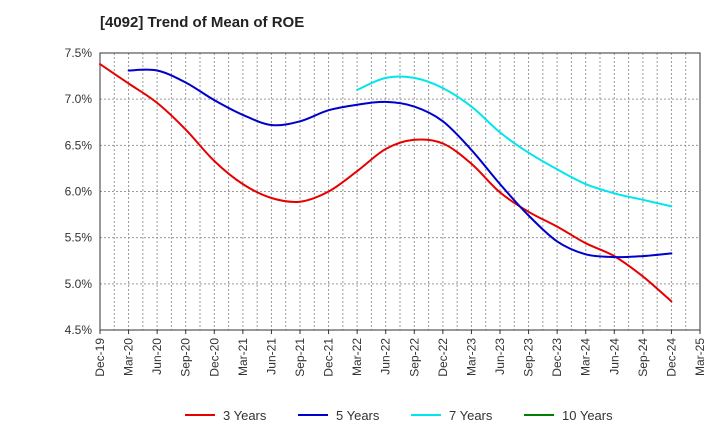 This screenshot has width=720, height=440. I want to click on chart-title: [4092] Trend of Mean of ROE, so click(202, 22).